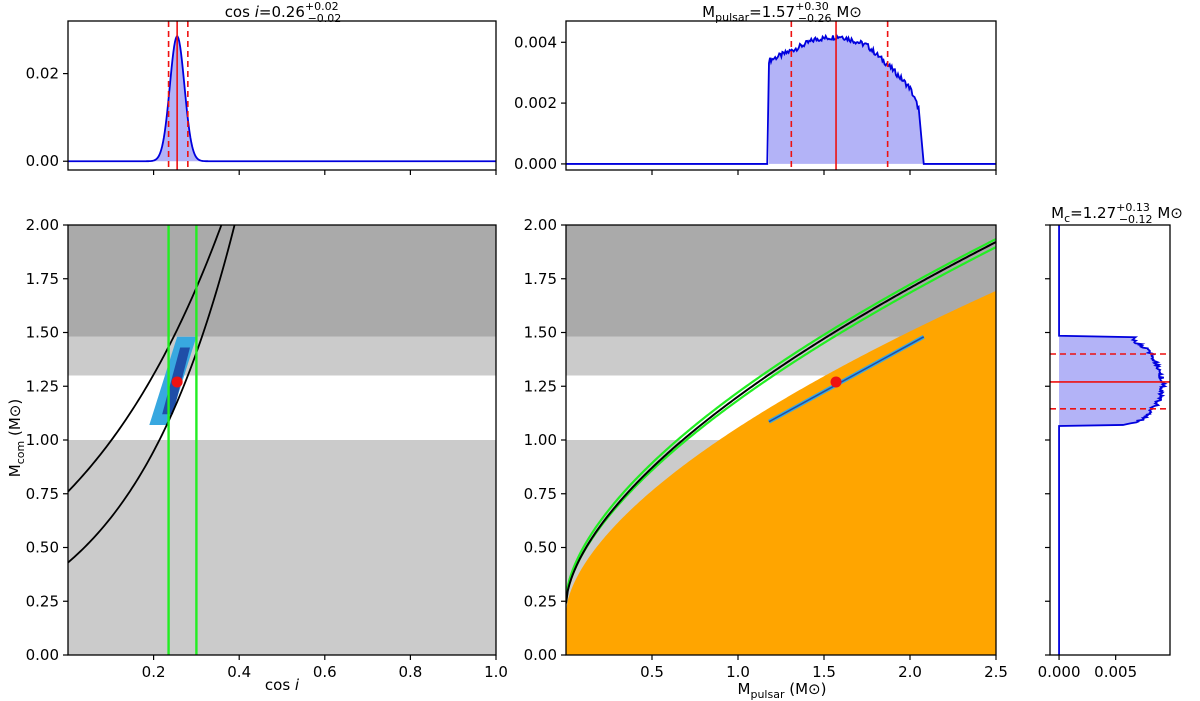 This screenshot has width=1200, height=701. I want to click on mc-hist-xtick-label: 0.005, so click(1115, 672).